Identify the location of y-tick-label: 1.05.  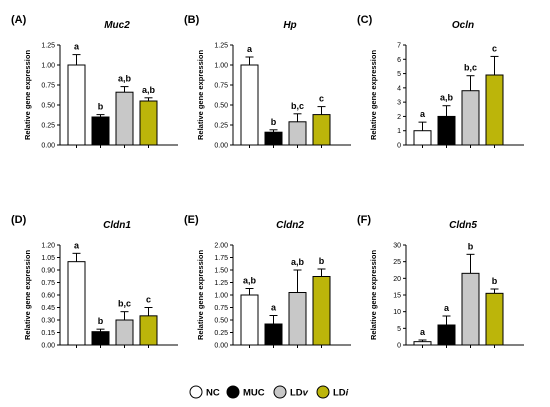
(48, 258).